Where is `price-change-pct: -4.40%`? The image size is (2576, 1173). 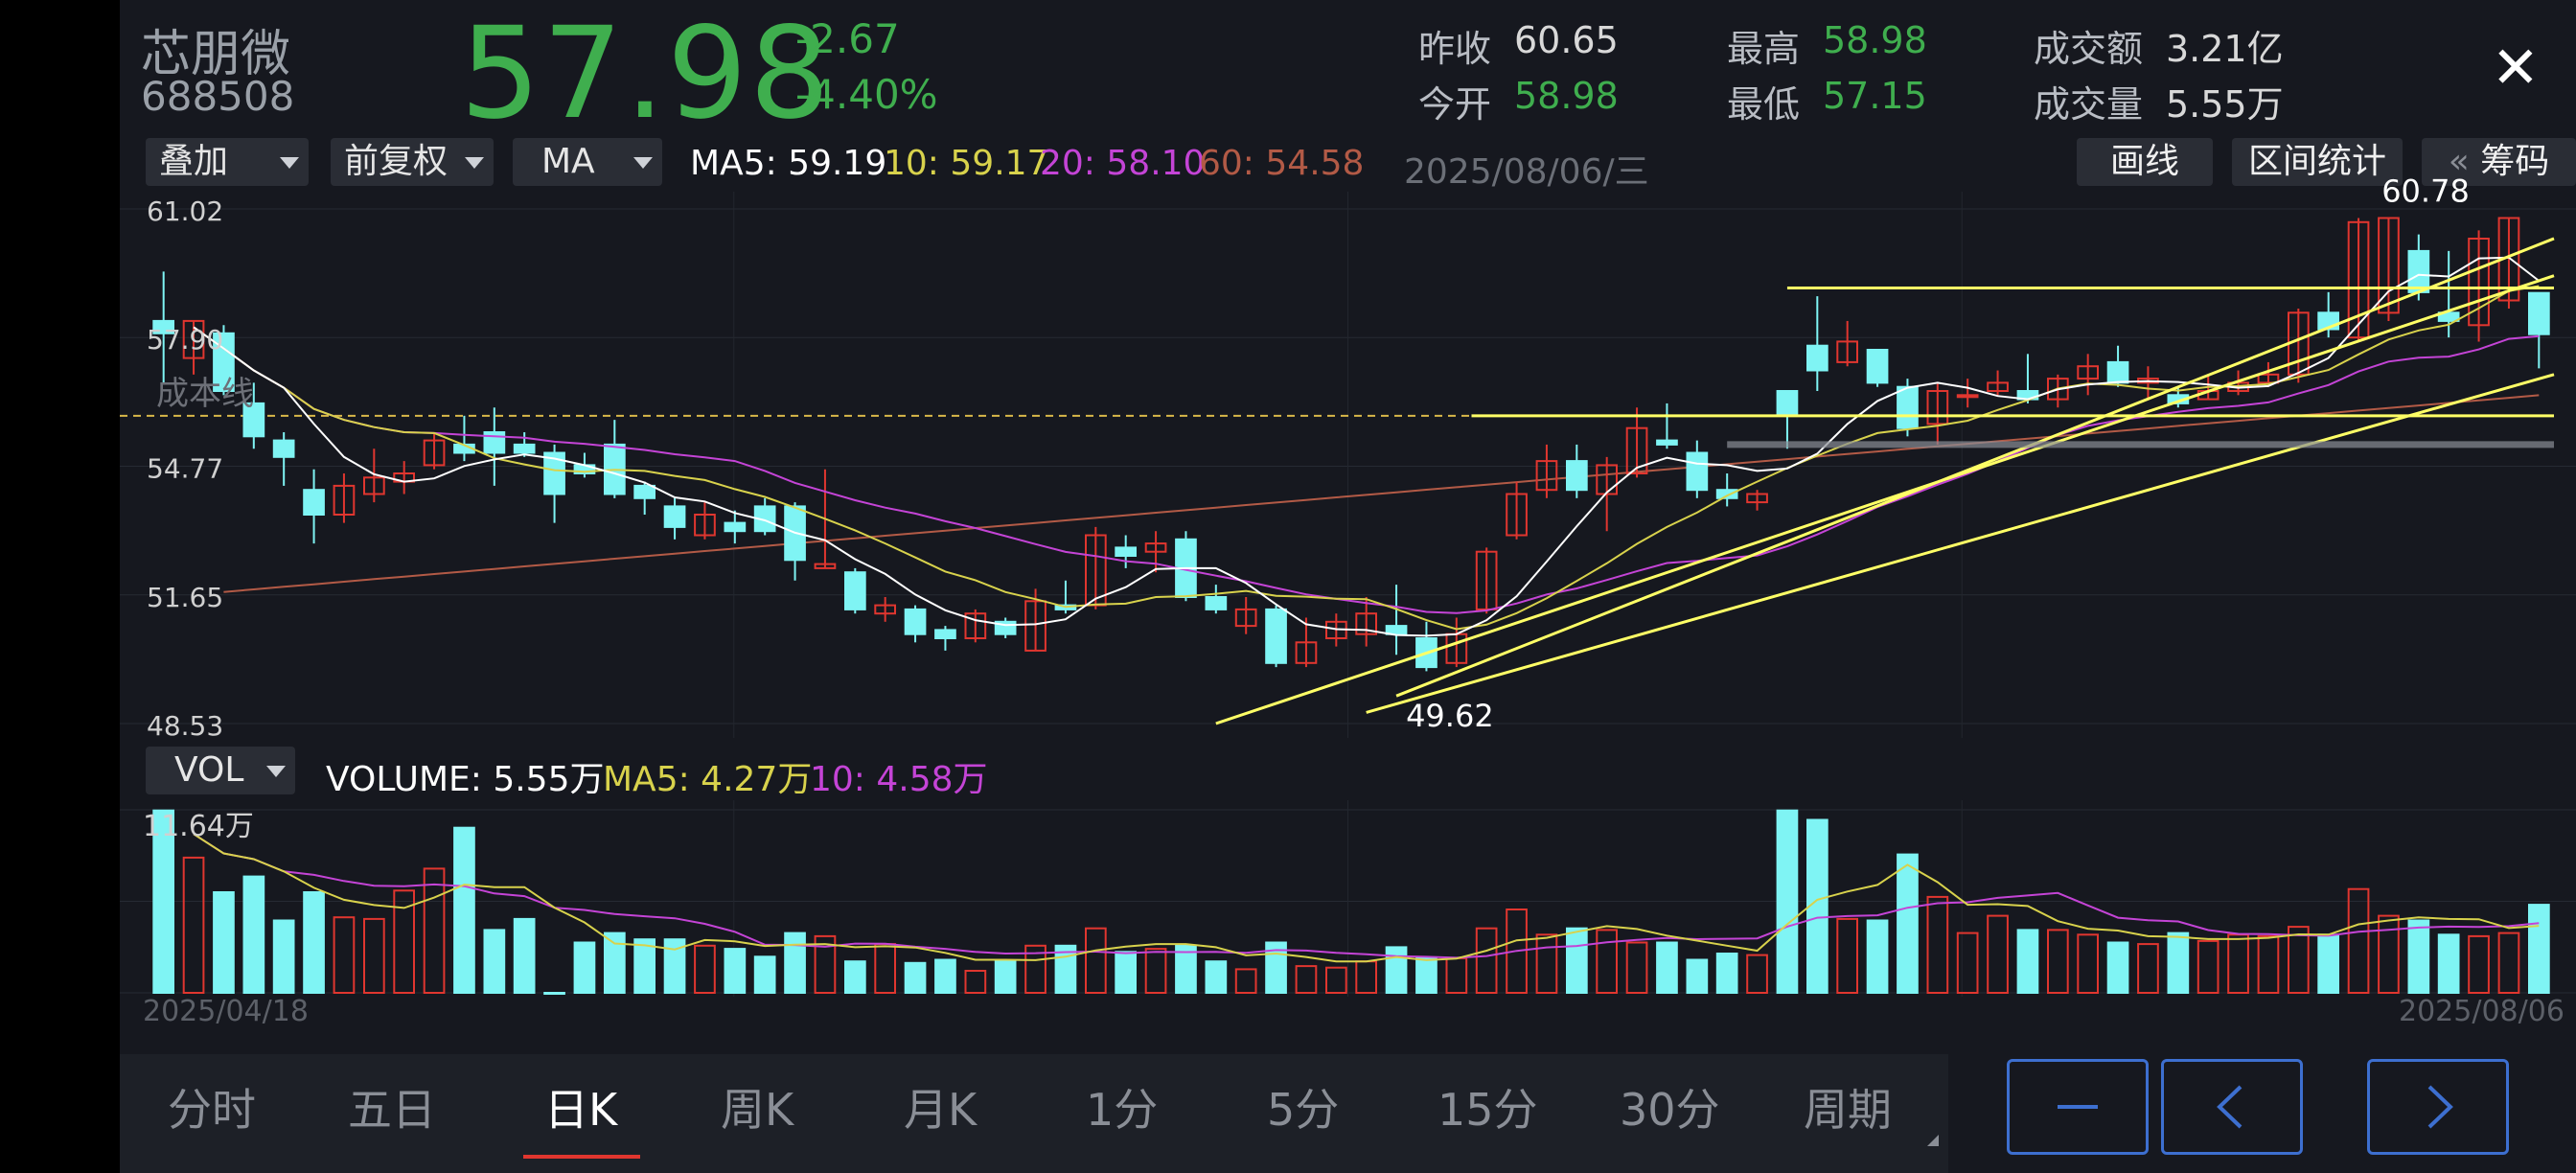 price-change-pct: -4.40% is located at coordinates (866, 94).